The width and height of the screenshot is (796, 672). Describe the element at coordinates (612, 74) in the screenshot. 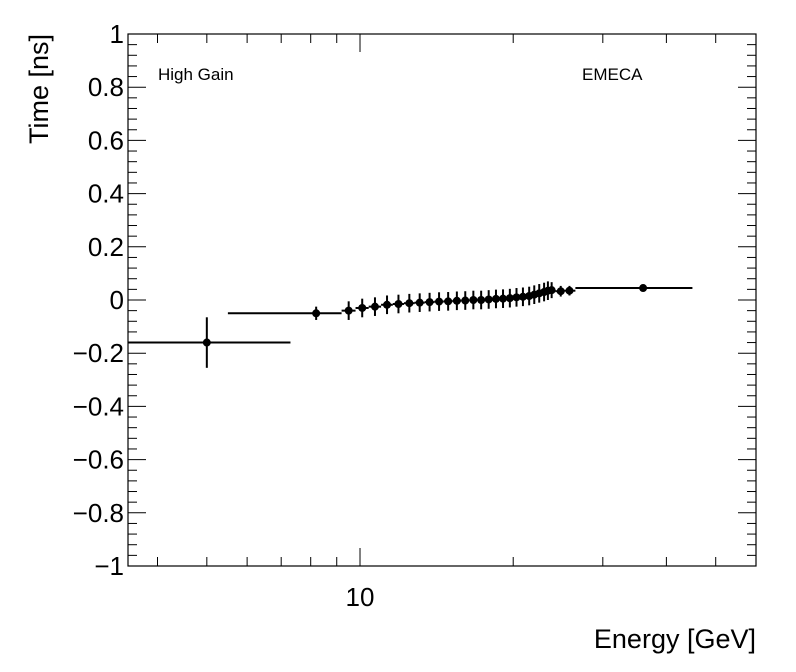

I see `annotation-emeca: EMECA` at that location.